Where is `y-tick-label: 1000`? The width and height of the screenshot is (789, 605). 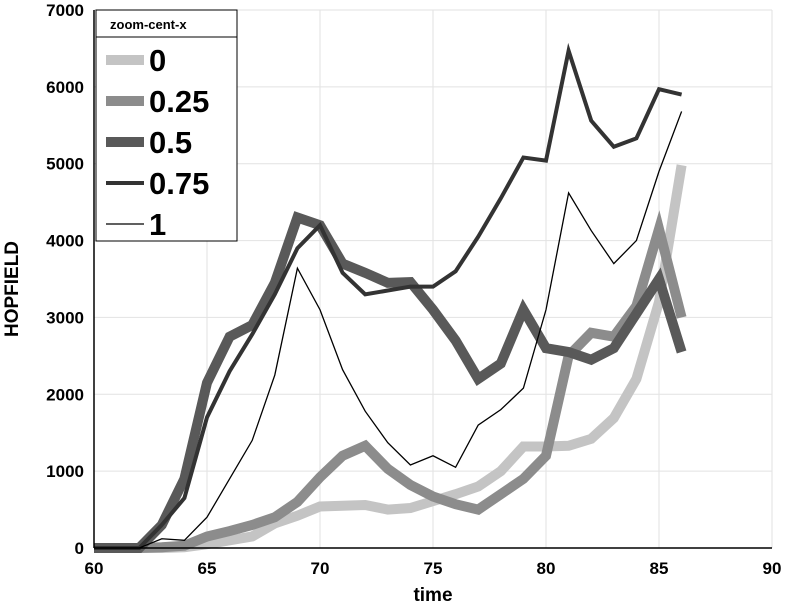
y-tick-label: 1000 is located at coordinates (65, 471).